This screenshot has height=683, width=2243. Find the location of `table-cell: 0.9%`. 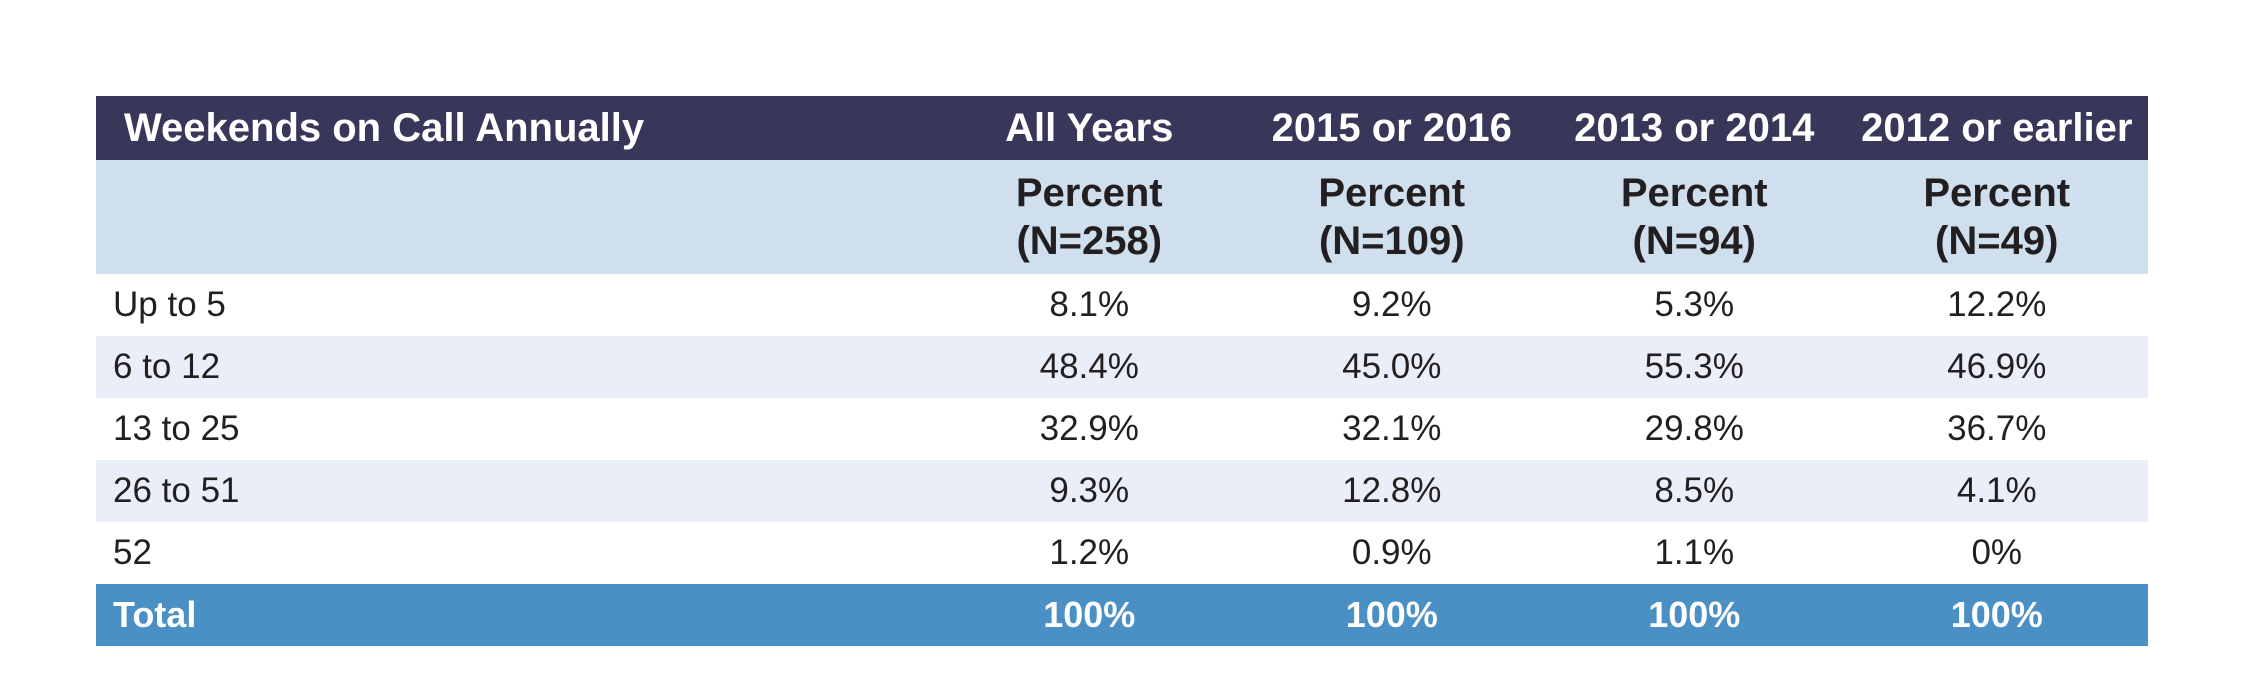

table-cell: 0.9% is located at coordinates (1391, 552).